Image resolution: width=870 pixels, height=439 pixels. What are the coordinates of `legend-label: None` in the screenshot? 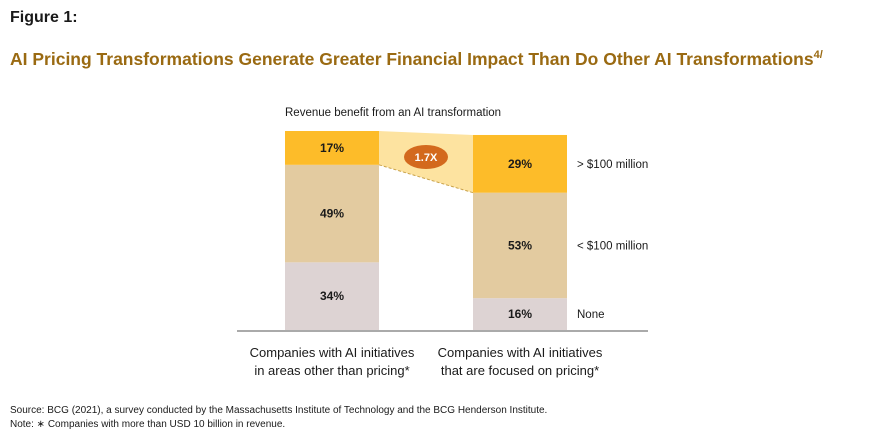 It's located at (591, 315).